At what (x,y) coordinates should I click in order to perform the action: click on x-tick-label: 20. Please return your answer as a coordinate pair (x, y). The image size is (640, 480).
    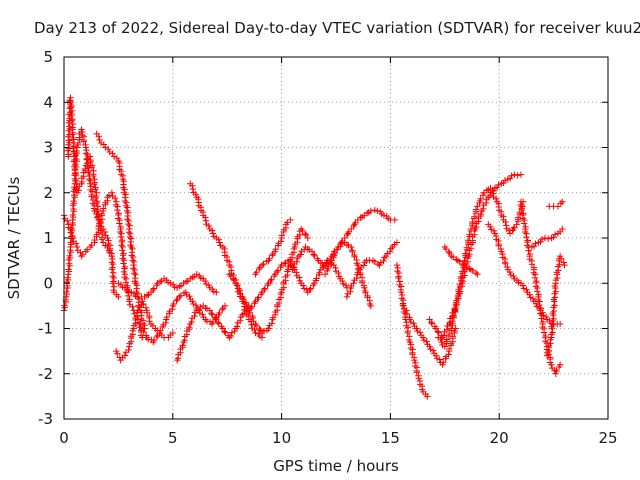
    Looking at the image, I should click on (499, 438).